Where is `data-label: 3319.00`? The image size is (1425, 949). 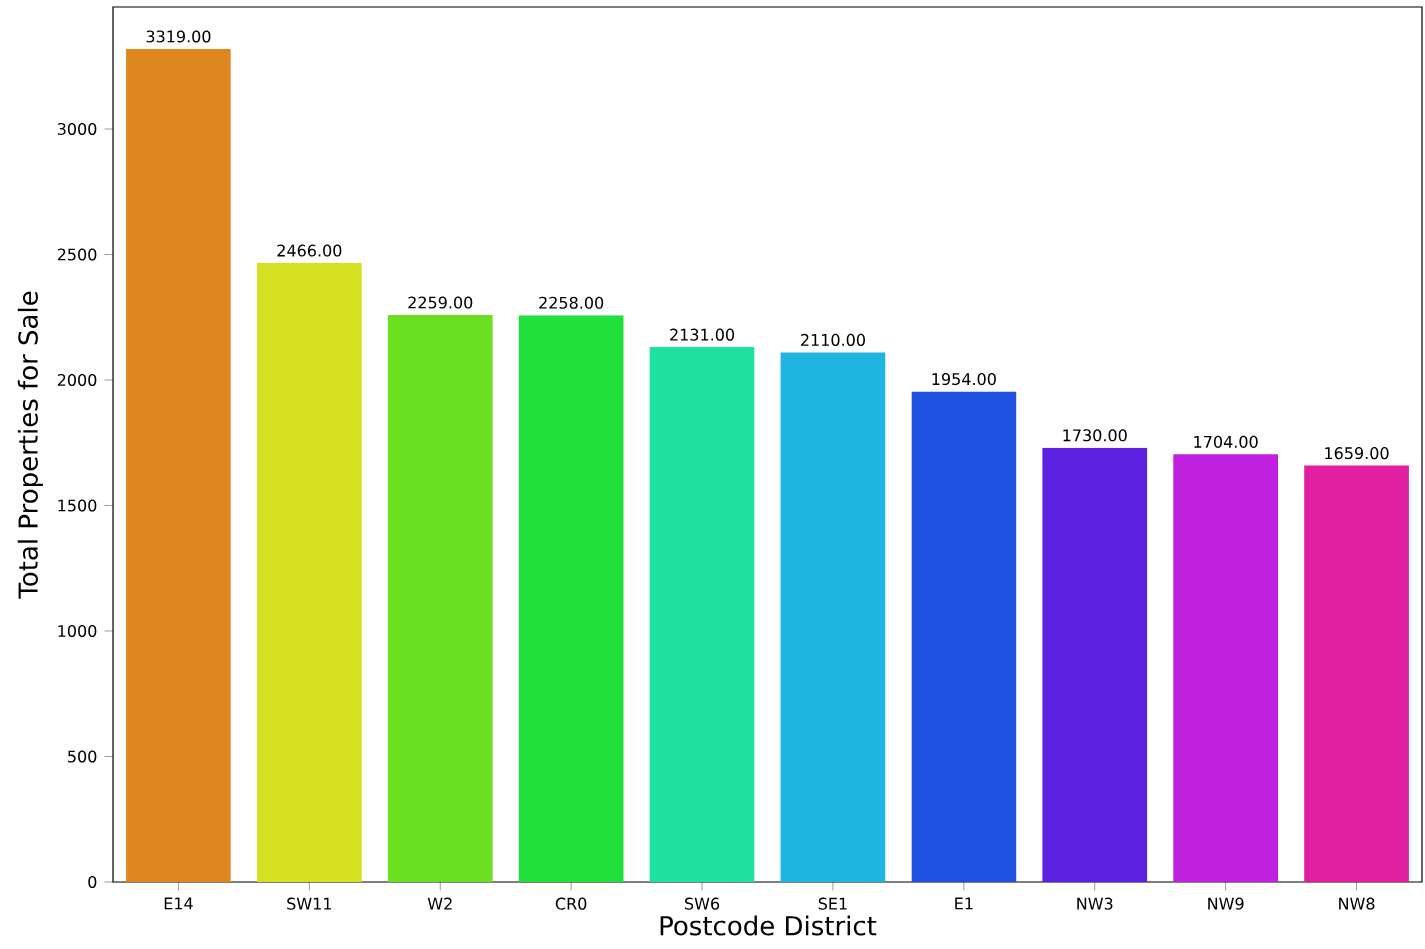
data-label: 3319.00 is located at coordinates (178, 36).